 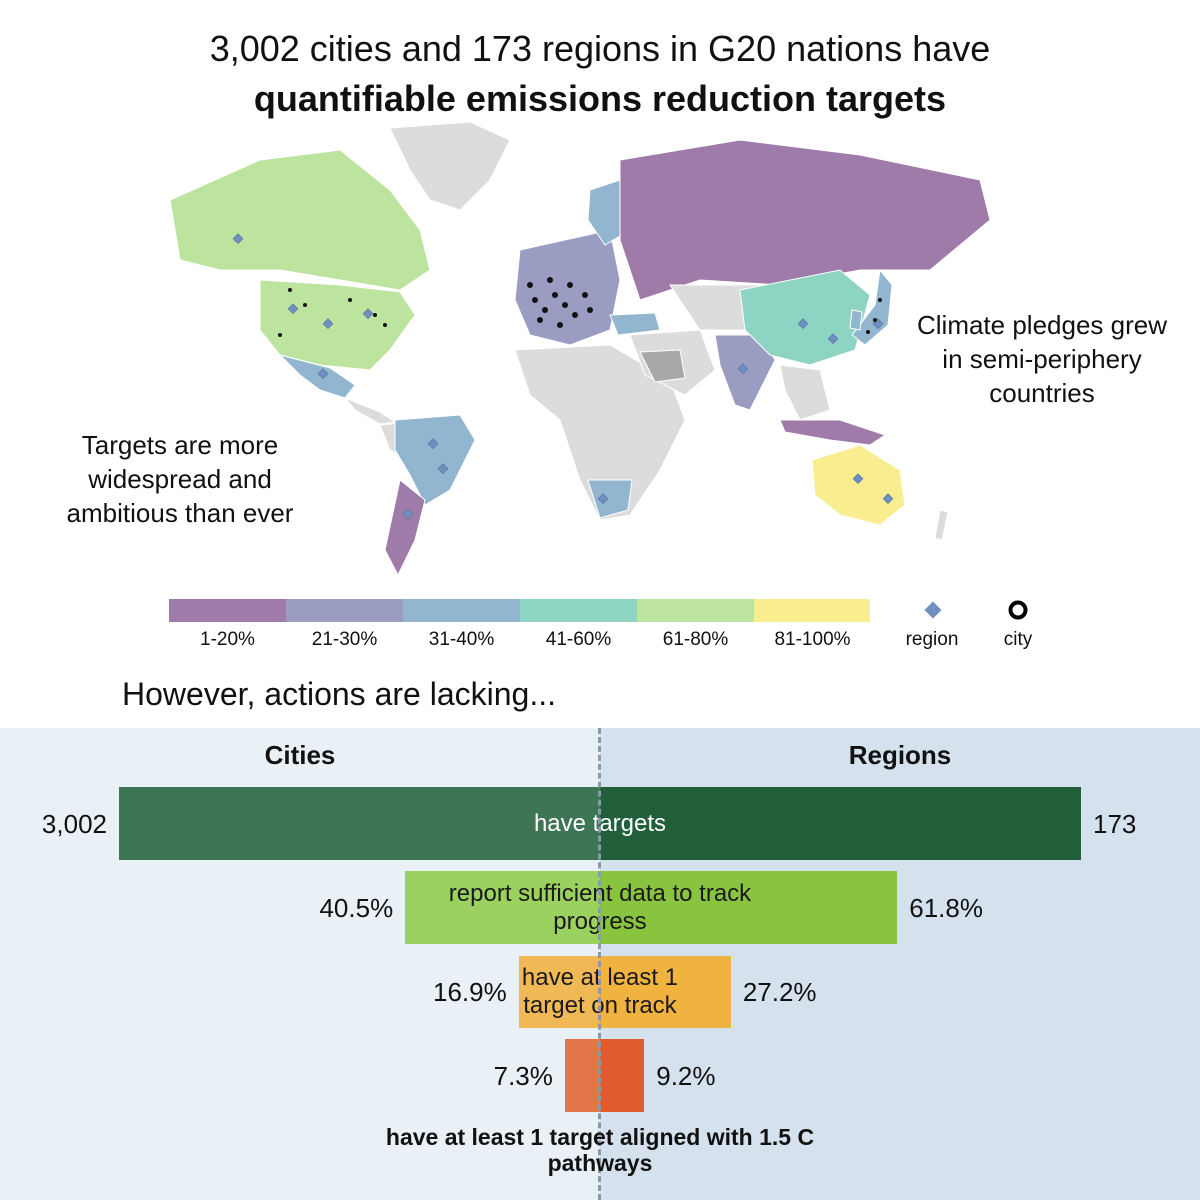 What do you see at coordinates (300, 220) in the screenshot?
I see `map-canada` at bounding box center [300, 220].